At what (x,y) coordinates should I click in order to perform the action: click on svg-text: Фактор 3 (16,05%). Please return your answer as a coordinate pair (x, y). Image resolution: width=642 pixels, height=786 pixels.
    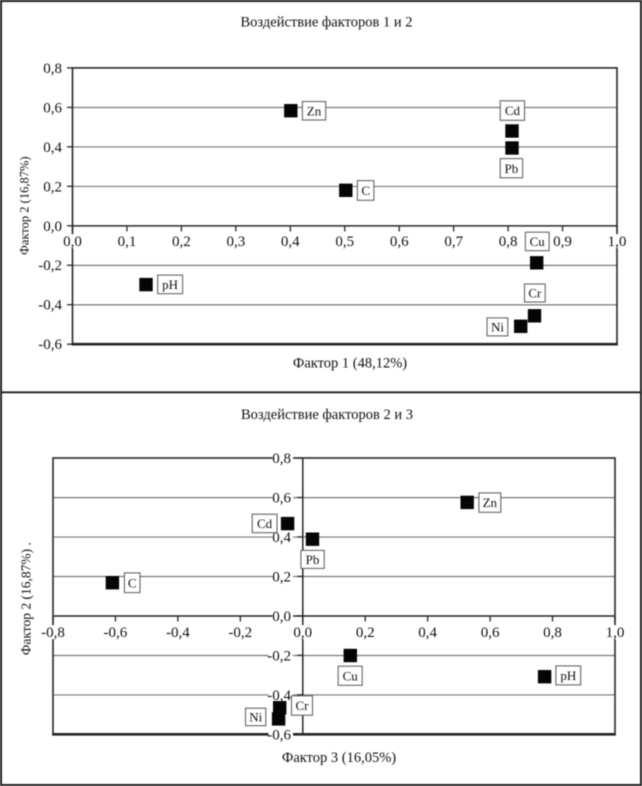
    Looking at the image, I should click on (339, 758).